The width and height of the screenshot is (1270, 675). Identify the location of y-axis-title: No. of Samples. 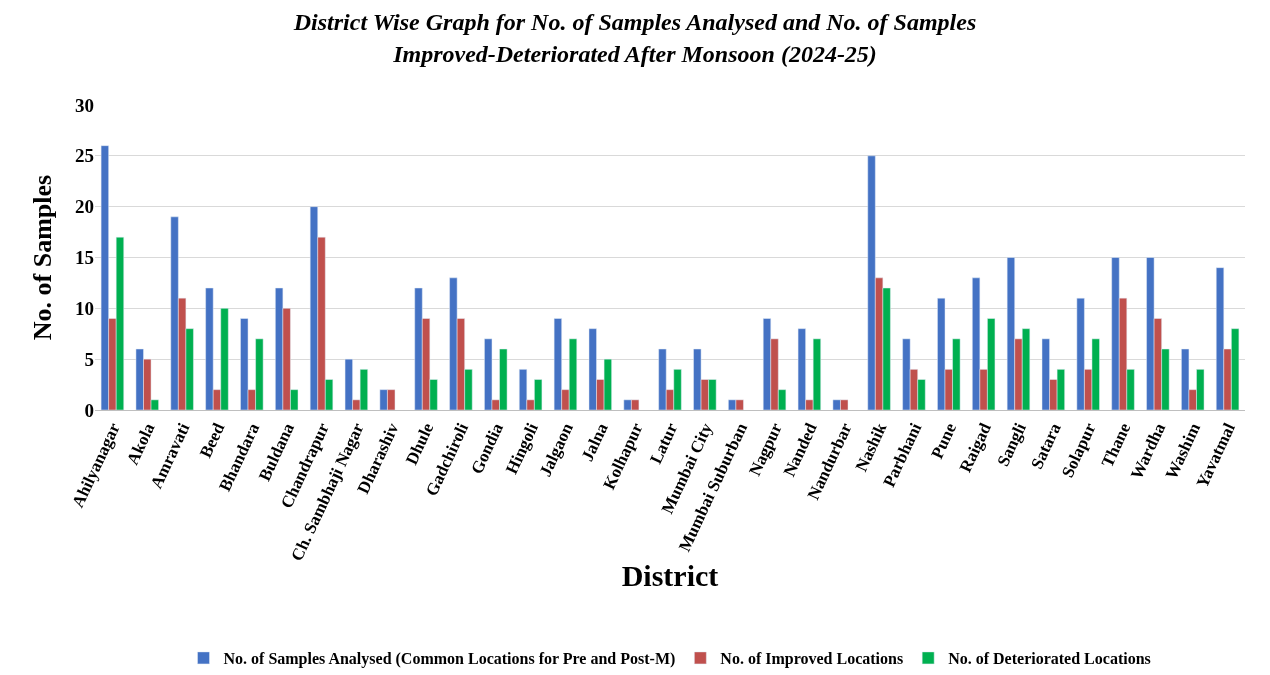
(43, 257).